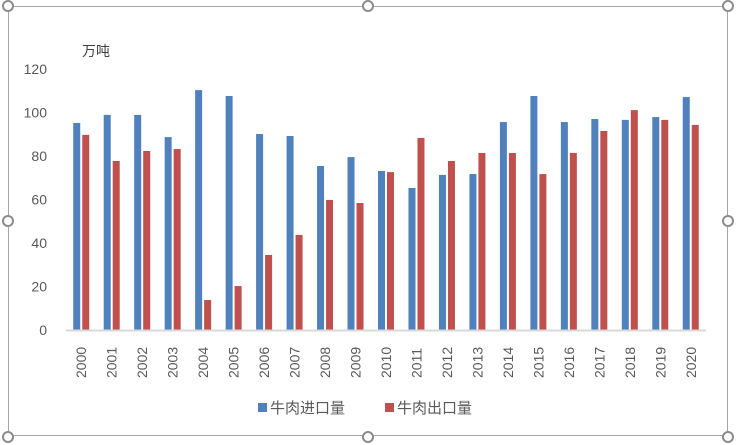 This screenshot has height=445, width=738. I want to click on bar-import-2003, so click(168, 233).